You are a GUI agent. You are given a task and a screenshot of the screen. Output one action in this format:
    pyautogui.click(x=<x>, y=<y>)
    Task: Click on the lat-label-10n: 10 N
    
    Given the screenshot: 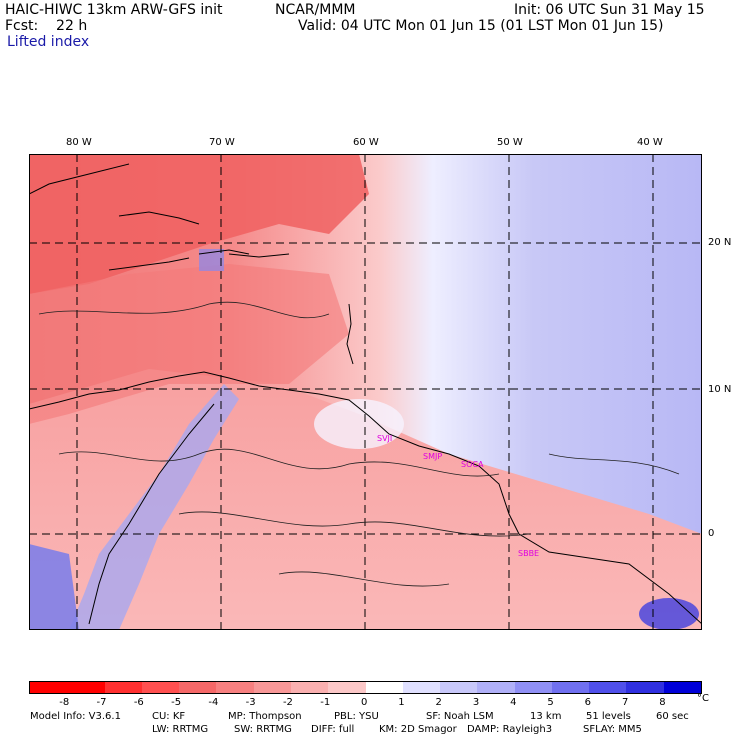 What is the action you would take?
    pyautogui.click(x=720, y=389)
    